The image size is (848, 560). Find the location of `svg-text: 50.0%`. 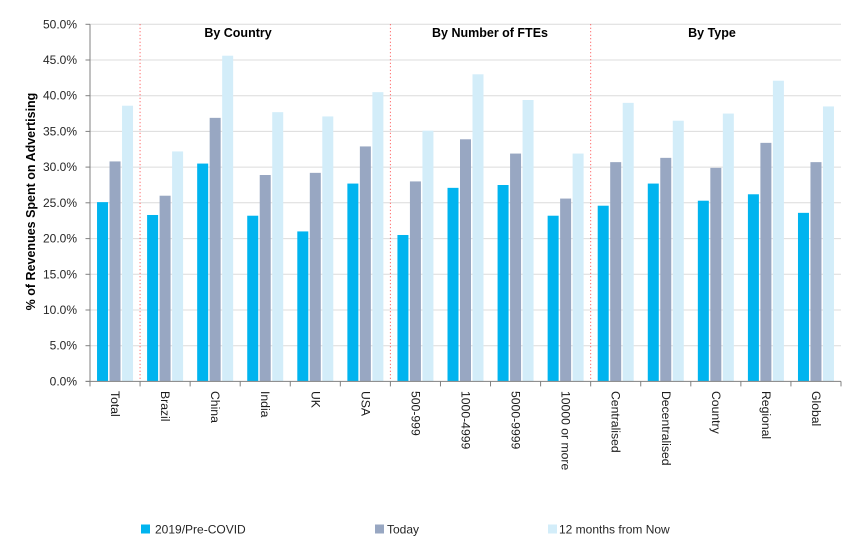

svg-text: 50.0% is located at coordinates (60, 24).